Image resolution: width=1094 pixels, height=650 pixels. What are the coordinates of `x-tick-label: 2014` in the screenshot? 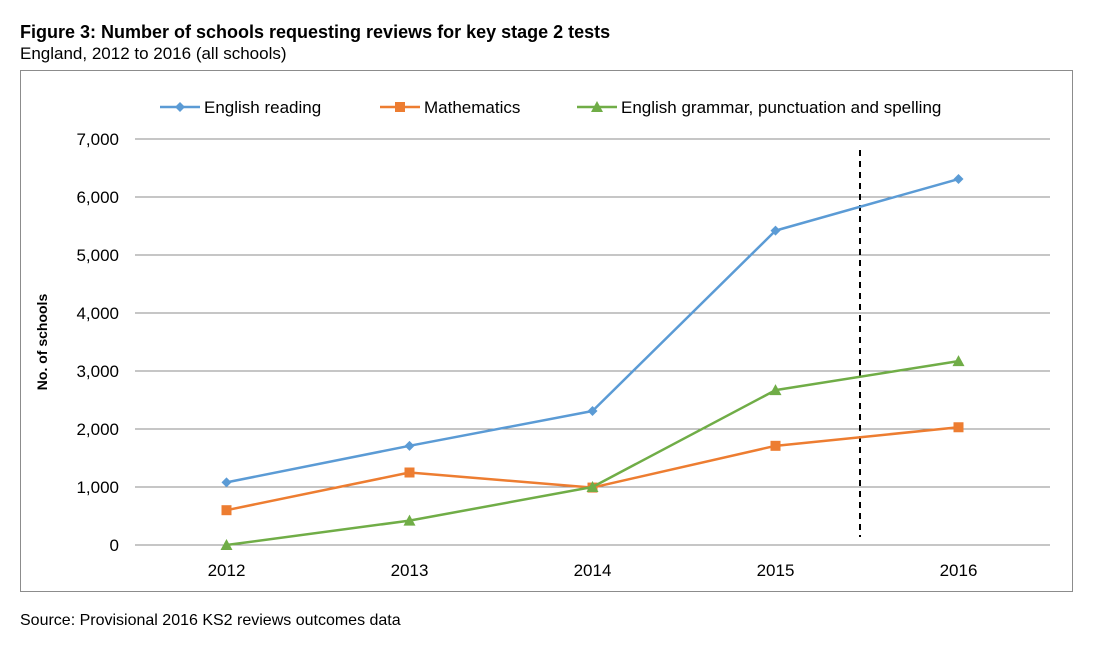 It's located at (593, 570).